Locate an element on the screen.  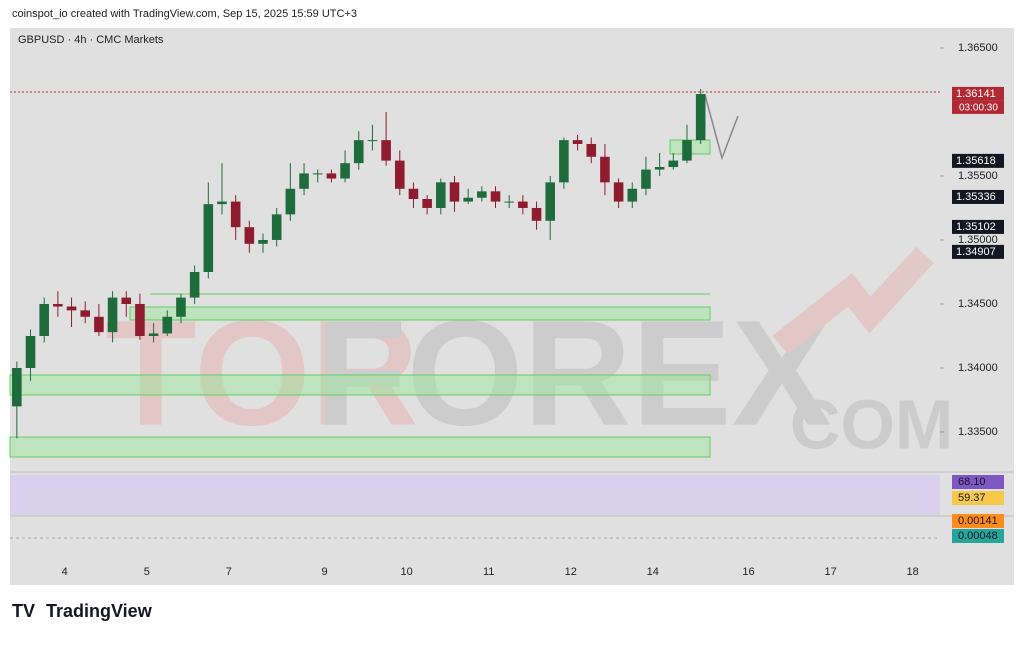
indicator-label: 59.37 is located at coordinates (972, 498).